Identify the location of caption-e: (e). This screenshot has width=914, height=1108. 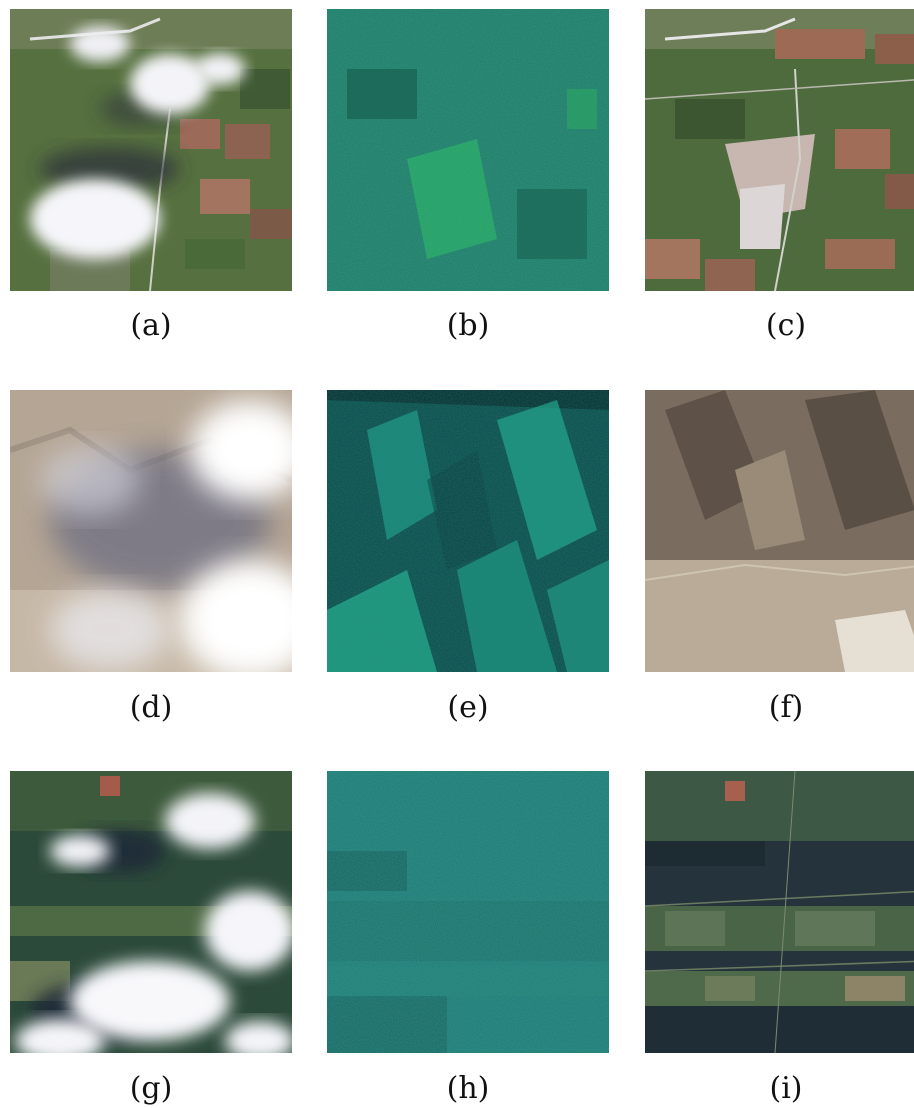
(468, 707).